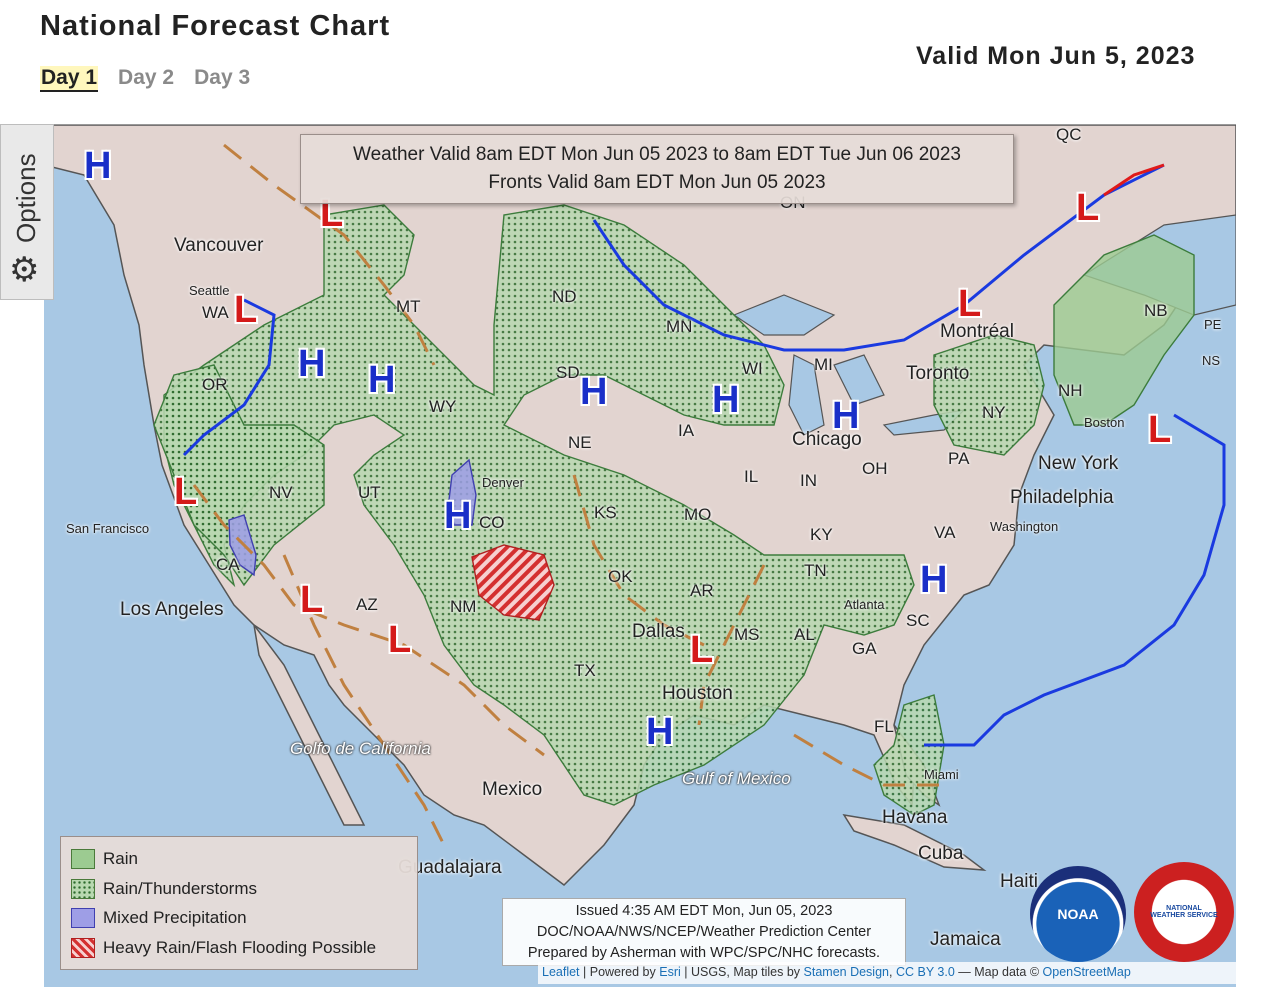 The width and height of the screenshot is (1280, 993). Describe the element at coordinates (925, 972) in the screenshot. I see `cc-link: CC BY 3.0` at that location.